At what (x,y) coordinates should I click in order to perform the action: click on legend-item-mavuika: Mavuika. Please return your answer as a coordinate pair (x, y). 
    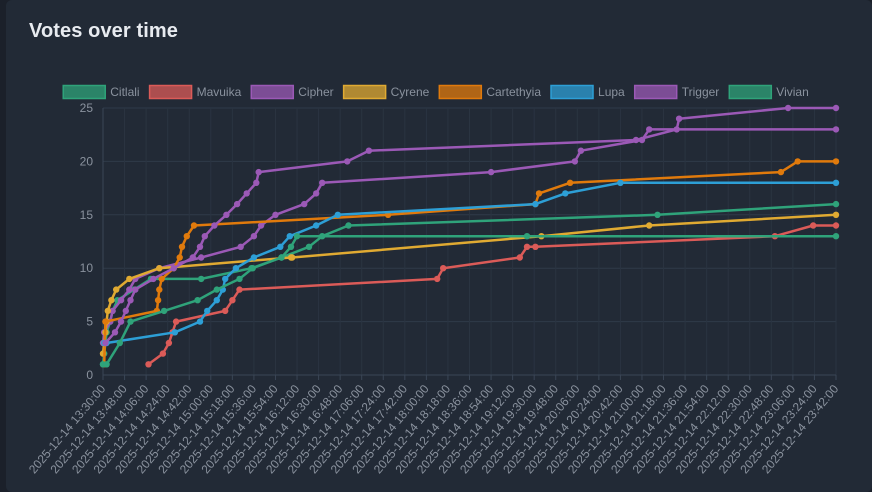
    Looking at the image, I should click on (195, 92).